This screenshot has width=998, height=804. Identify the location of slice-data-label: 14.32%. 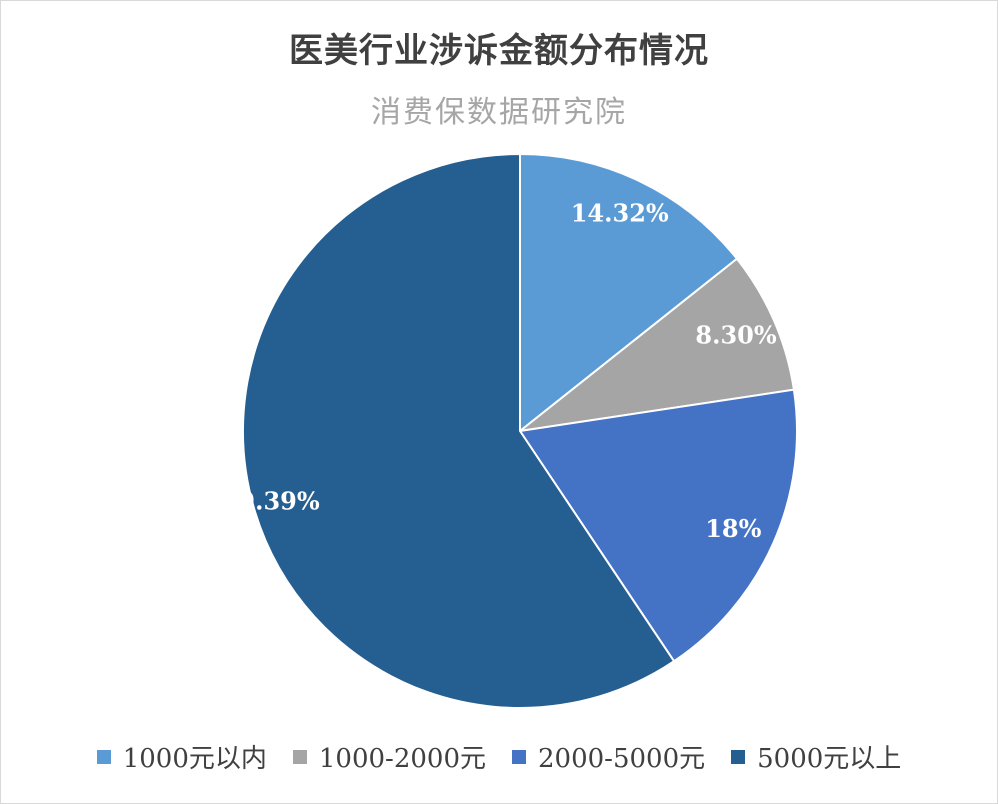
(620, 212).